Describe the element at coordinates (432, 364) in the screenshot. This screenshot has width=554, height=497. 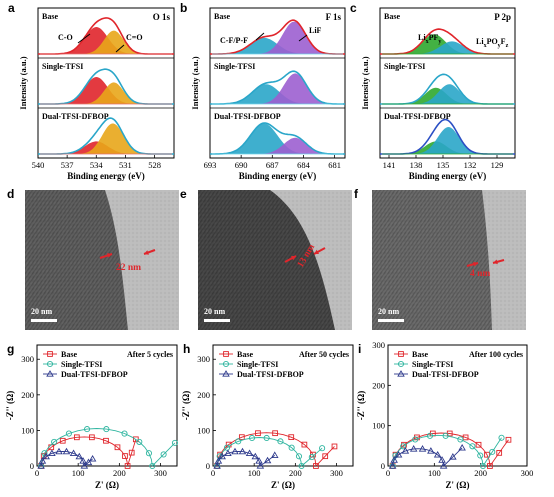
I see `legend-label: Single-TFSI` at that location.